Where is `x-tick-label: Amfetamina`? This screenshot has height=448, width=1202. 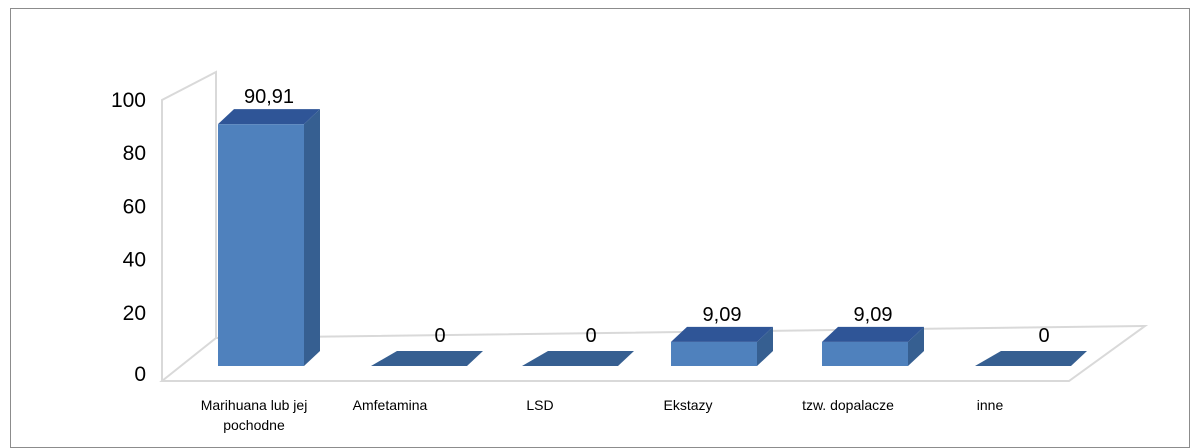
x-tick-label: Amfetamina is located at coordinates (390, 405).